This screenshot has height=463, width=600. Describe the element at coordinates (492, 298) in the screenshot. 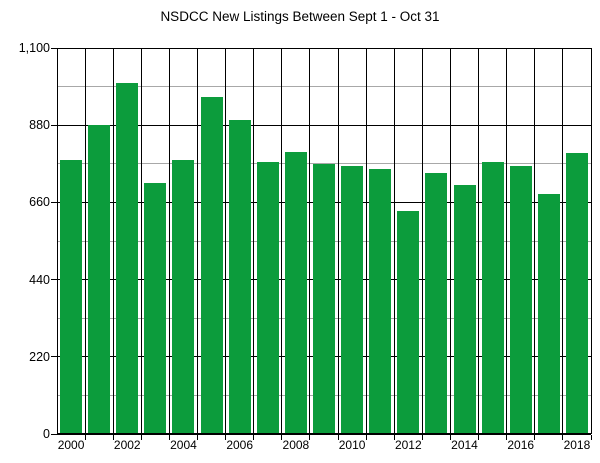

I see `bar-2015` at that location.